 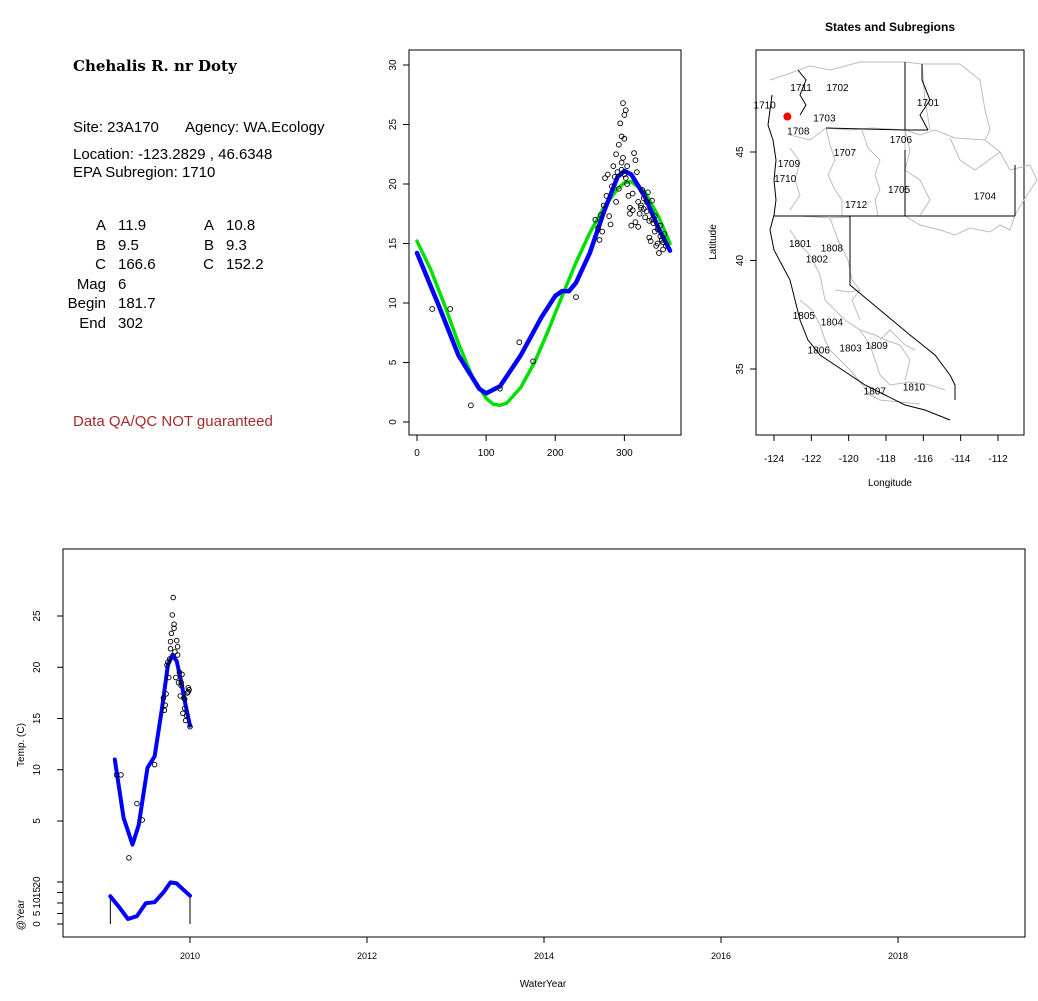 I want to click on year-curve-tick-label: 15, so click(x=37, y=893).